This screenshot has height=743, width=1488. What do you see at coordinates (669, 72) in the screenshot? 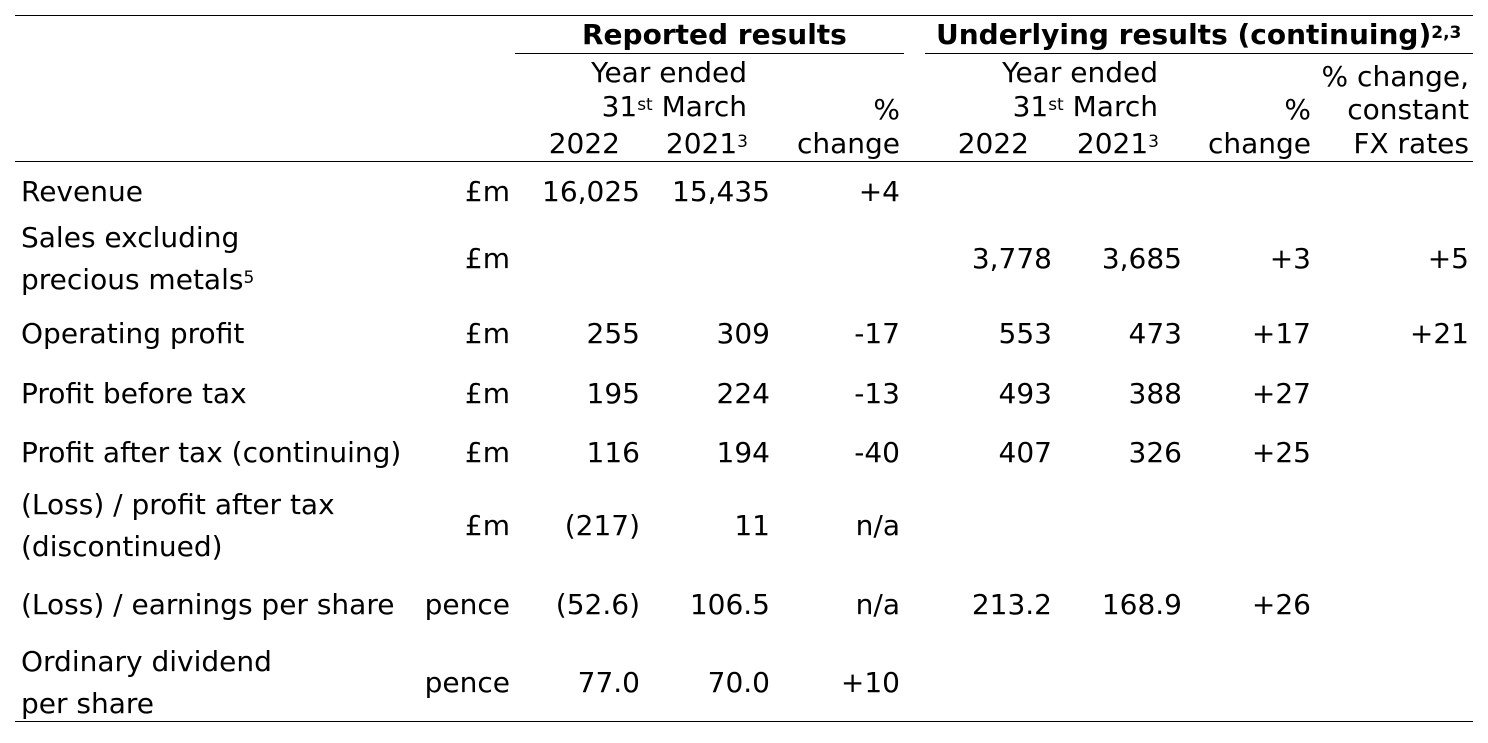
I see `reported-year-ended: Year ended` at bounding box center [669, 72].